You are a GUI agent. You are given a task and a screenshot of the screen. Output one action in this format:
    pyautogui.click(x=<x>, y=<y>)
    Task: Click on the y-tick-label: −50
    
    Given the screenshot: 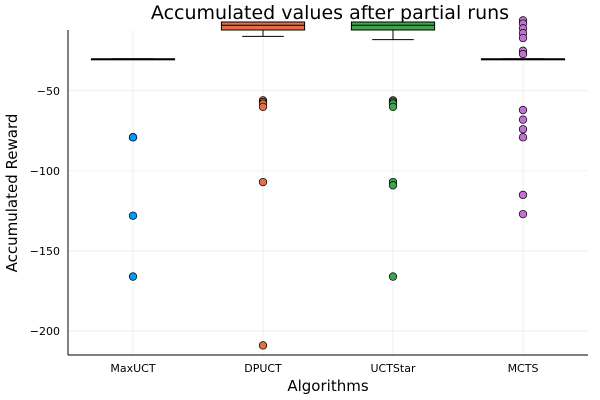 What is the action you would take?
    pyautogui.click(x=48, y=91)
    